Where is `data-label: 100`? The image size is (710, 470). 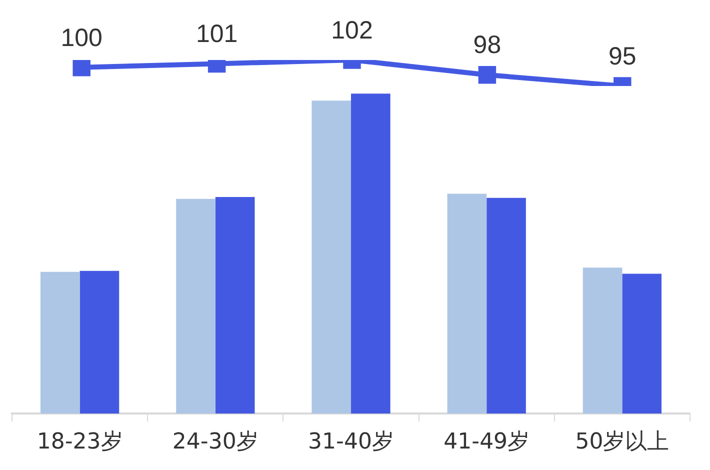 data-label: 100 is located at coordinates (81, 38).